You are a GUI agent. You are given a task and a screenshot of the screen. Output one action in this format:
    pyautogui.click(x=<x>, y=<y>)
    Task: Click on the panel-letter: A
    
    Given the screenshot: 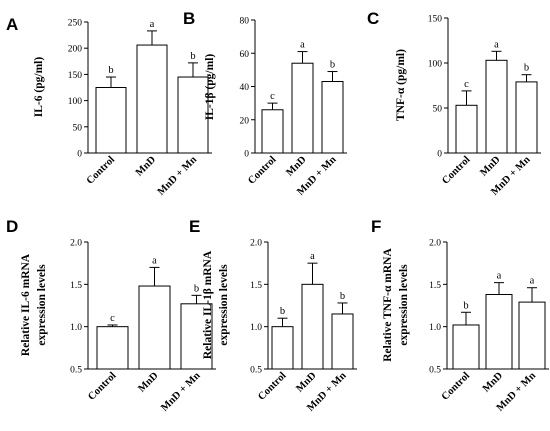 What is the action you would take?
    pyautogui.click(x=12, y=24)
    